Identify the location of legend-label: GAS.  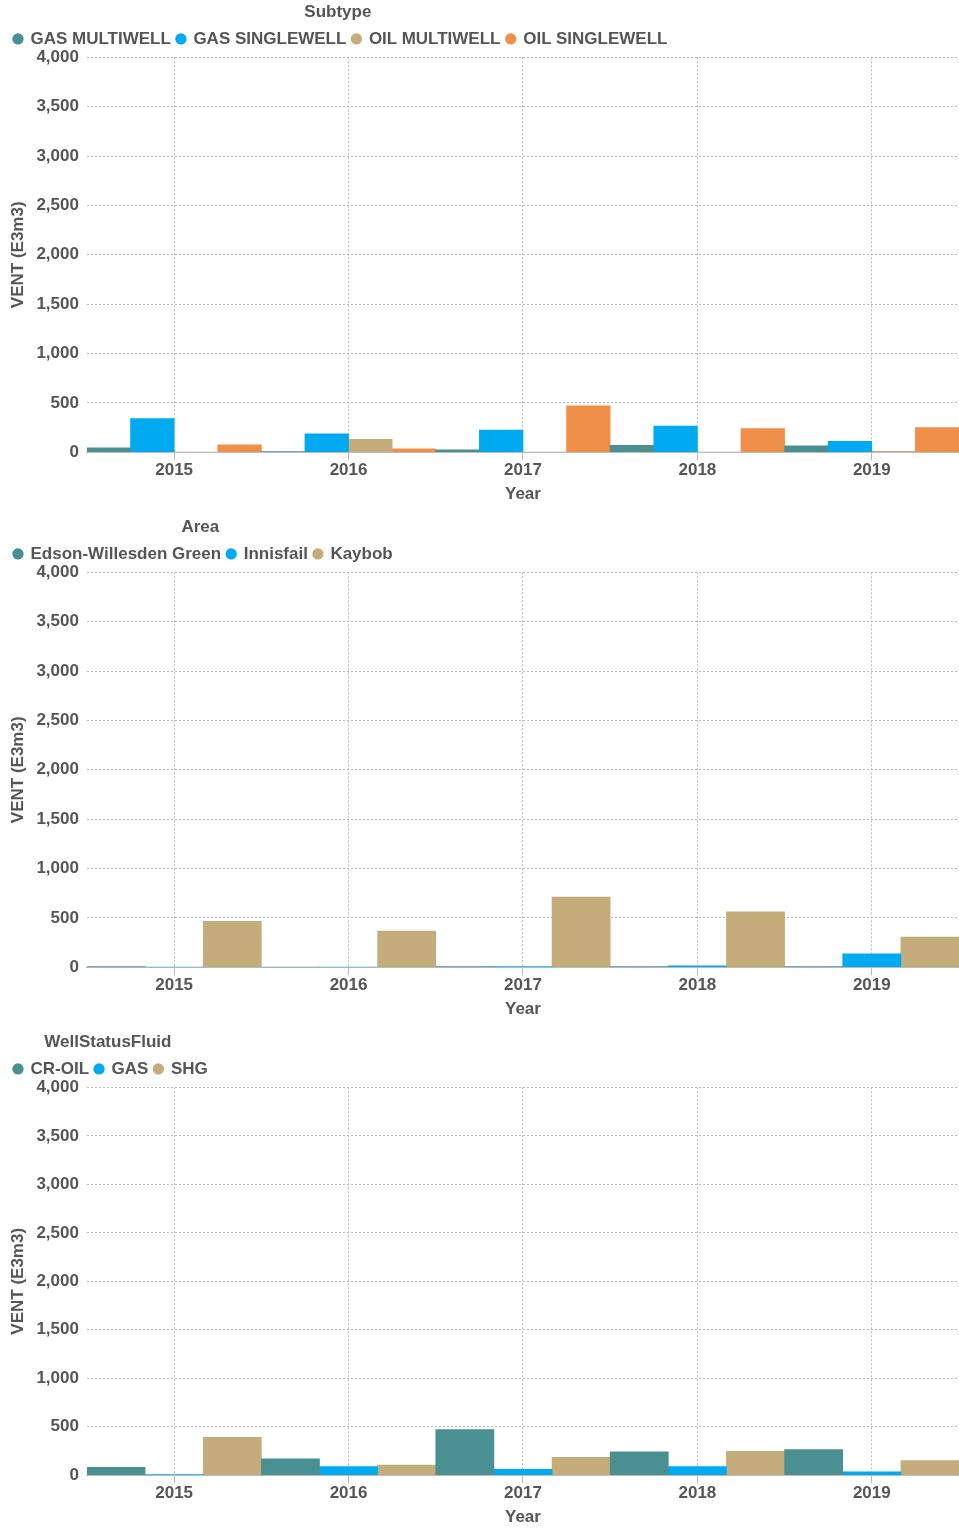
(130, 1068).